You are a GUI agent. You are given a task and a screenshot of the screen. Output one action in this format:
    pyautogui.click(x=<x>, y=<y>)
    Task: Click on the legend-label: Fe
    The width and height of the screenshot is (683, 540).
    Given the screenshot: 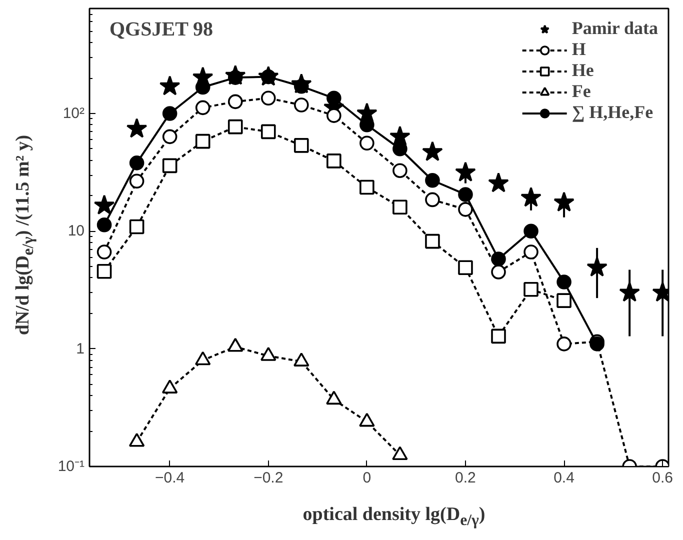 What is the action you would take?
    pyautogui.click(x=582, y=91)
    